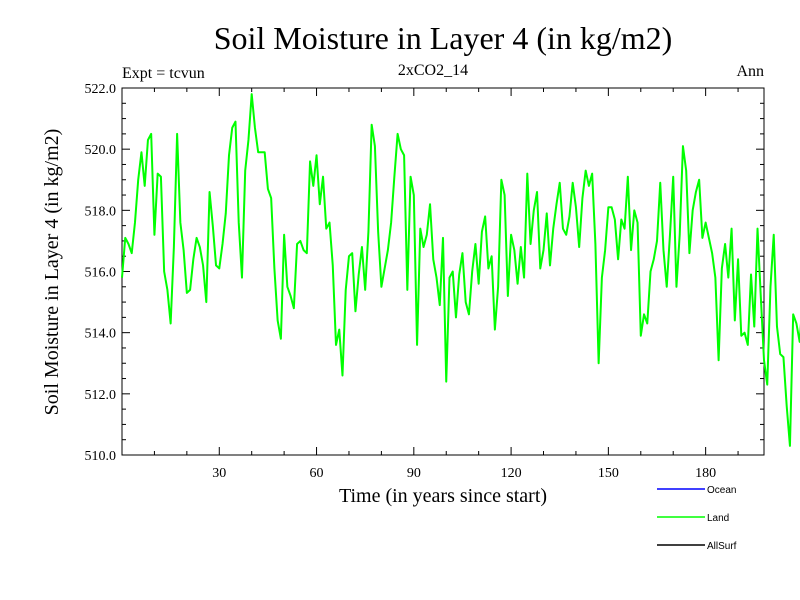 This screenshot has width=800, height=600. I want to click on legend-label-ocean: Ocean, so click(721, 490).